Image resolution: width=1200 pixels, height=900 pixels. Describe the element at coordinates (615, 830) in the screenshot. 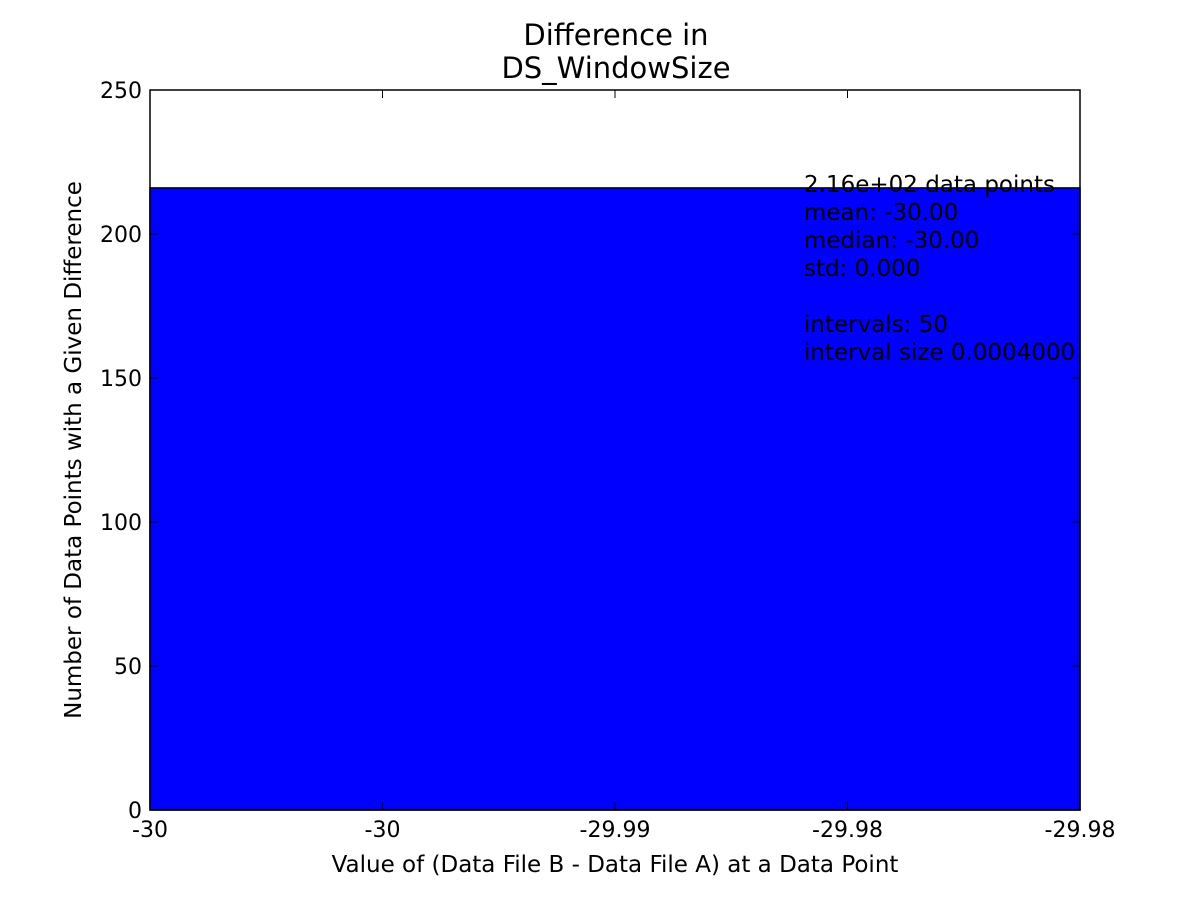

I see `x-tick-label: -29.99` at that location.